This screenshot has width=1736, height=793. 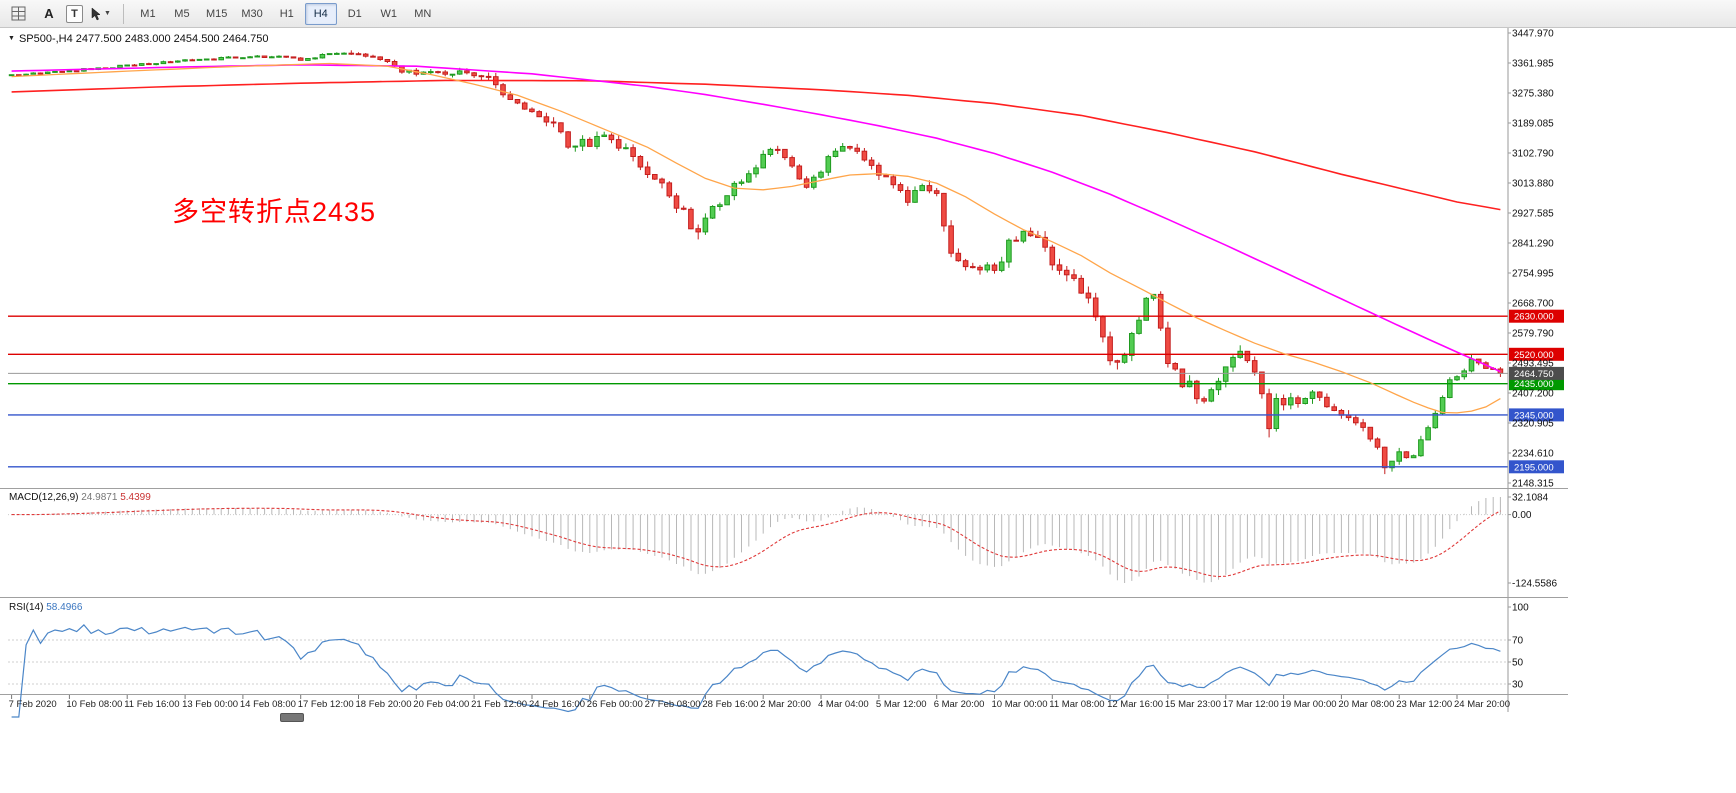 I want to click on svg-text: 6 Mar 20:00, so click(x=959, y=704).